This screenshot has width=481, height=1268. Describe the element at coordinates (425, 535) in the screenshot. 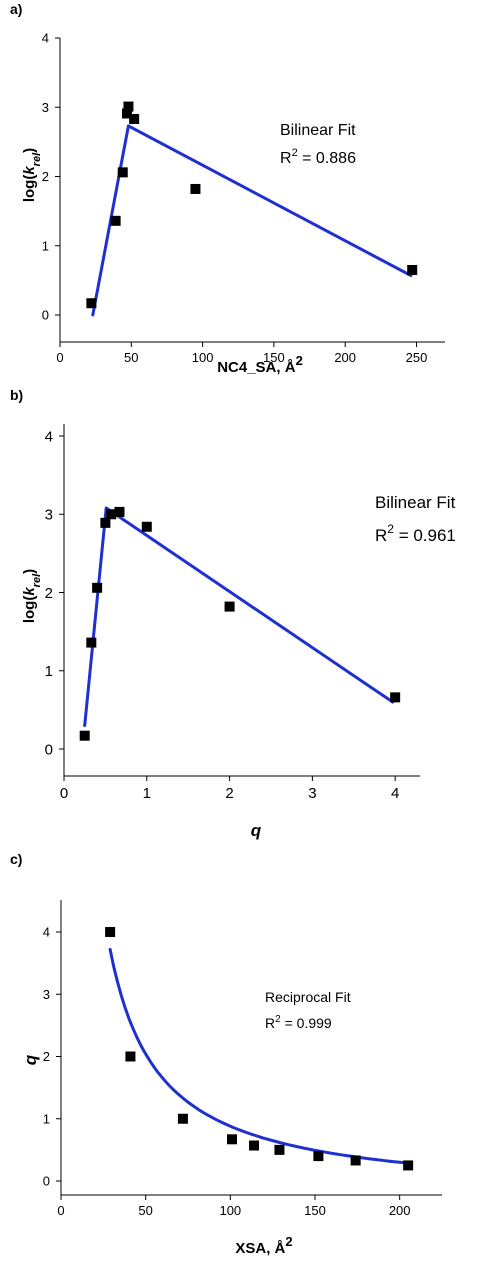

I see `r2-value: = 0.961` at that location.